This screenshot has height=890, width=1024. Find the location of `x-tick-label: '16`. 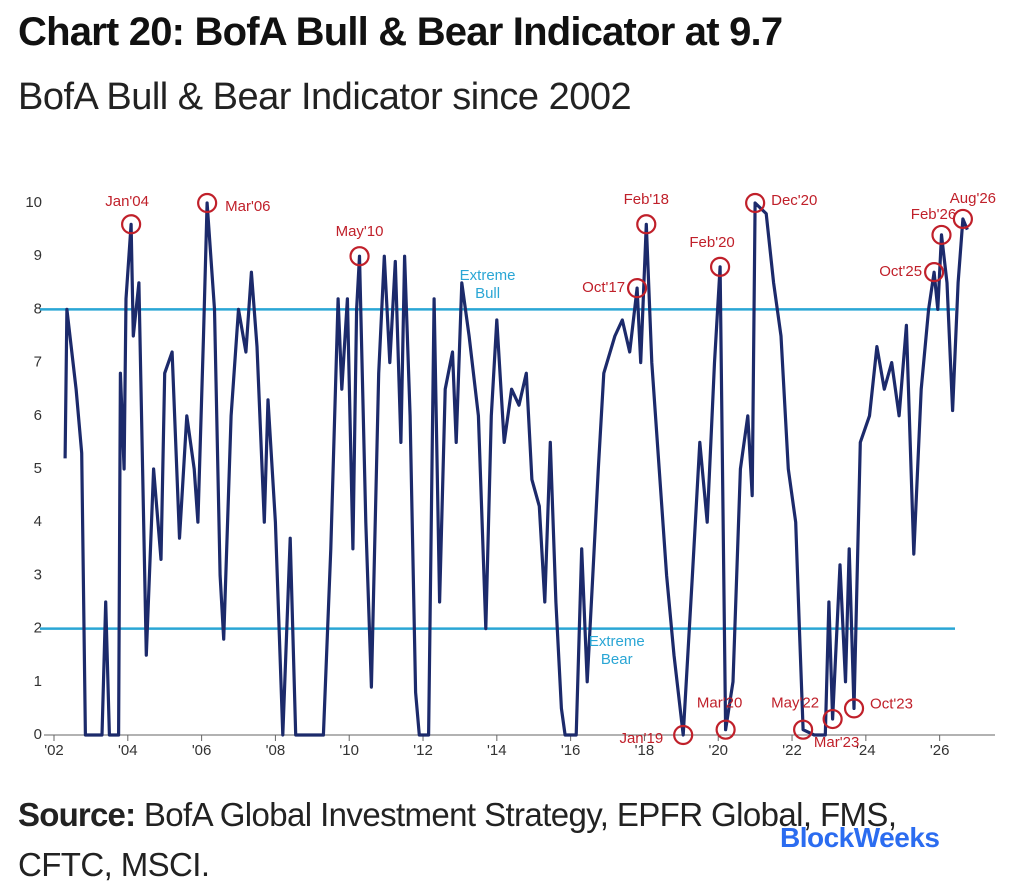

x-tick-label: '16 is located at coordinates (571, 750).